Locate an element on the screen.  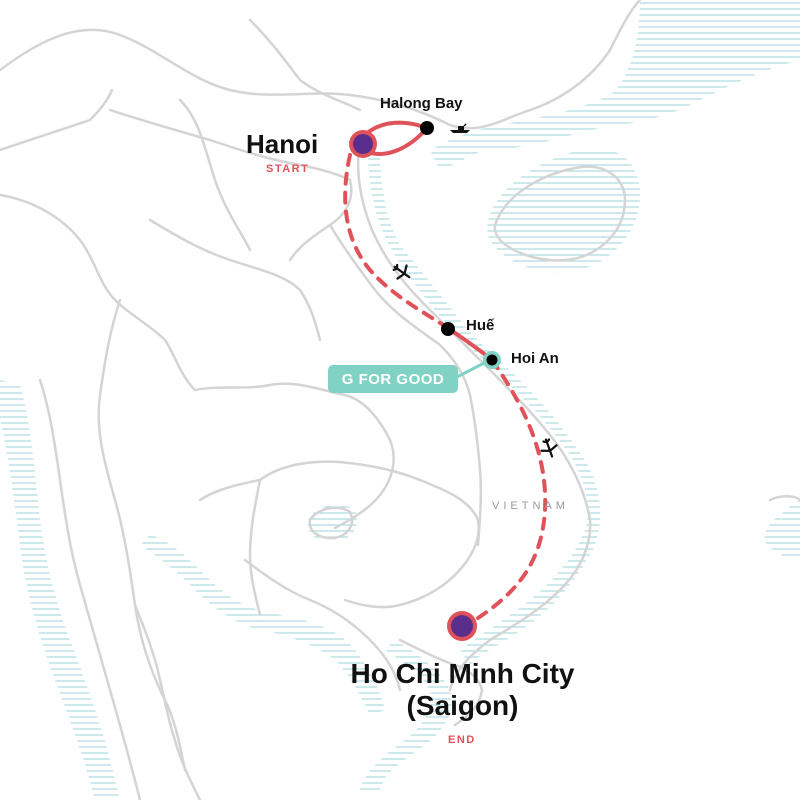
hcmc-label-line1: Ho Chi Minh City is located at coordinates (462, 673).